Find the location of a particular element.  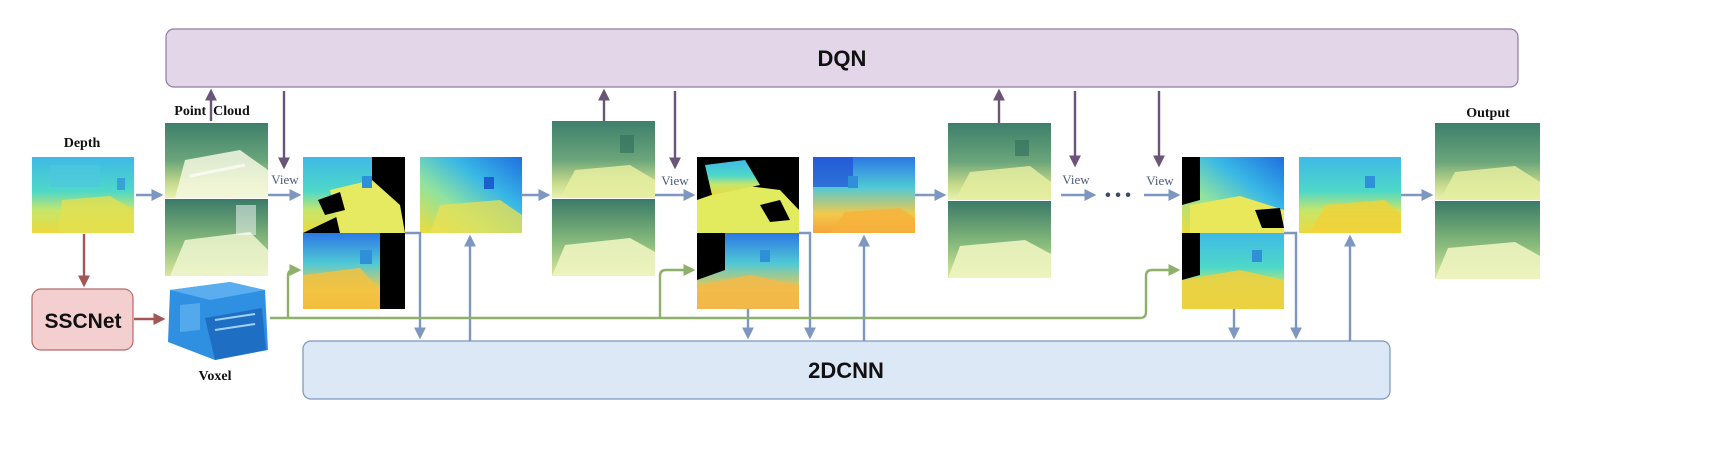

view-image-3b is located at coordinates (1233, 271).